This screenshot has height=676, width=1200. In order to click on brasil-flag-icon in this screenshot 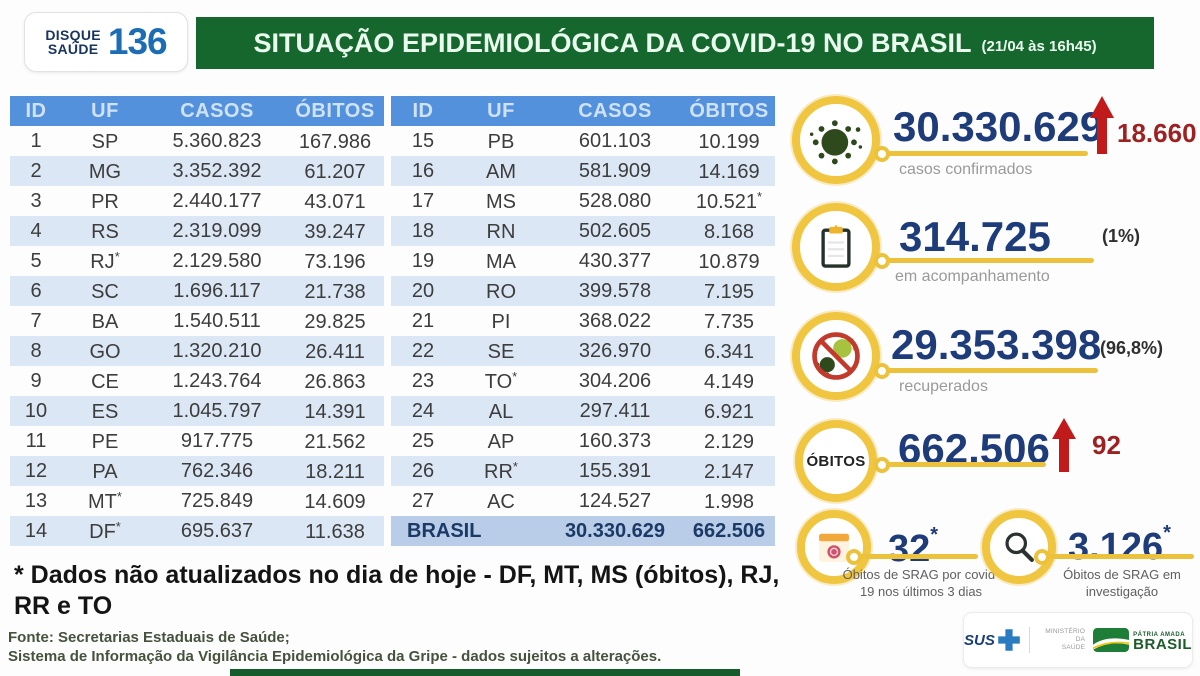, I will do `click(1111, 640)`.